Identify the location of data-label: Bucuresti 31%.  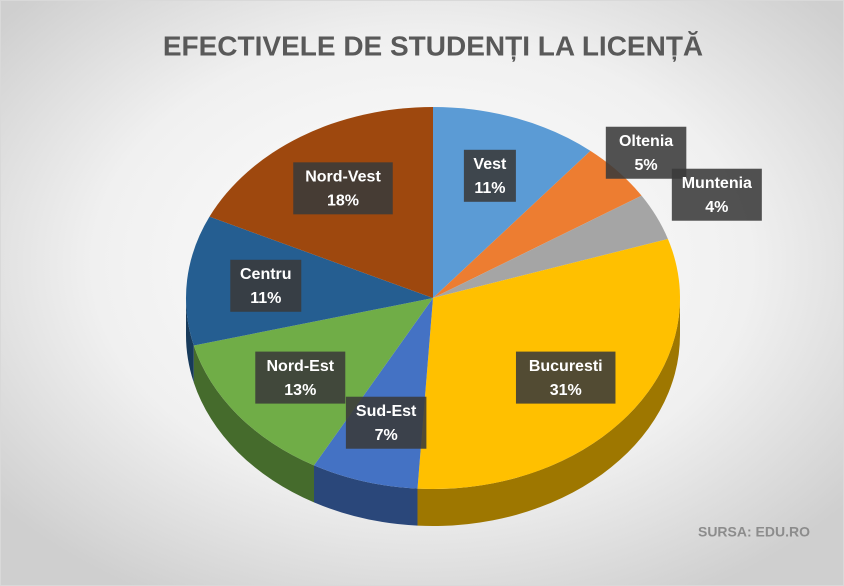
(565, 377).